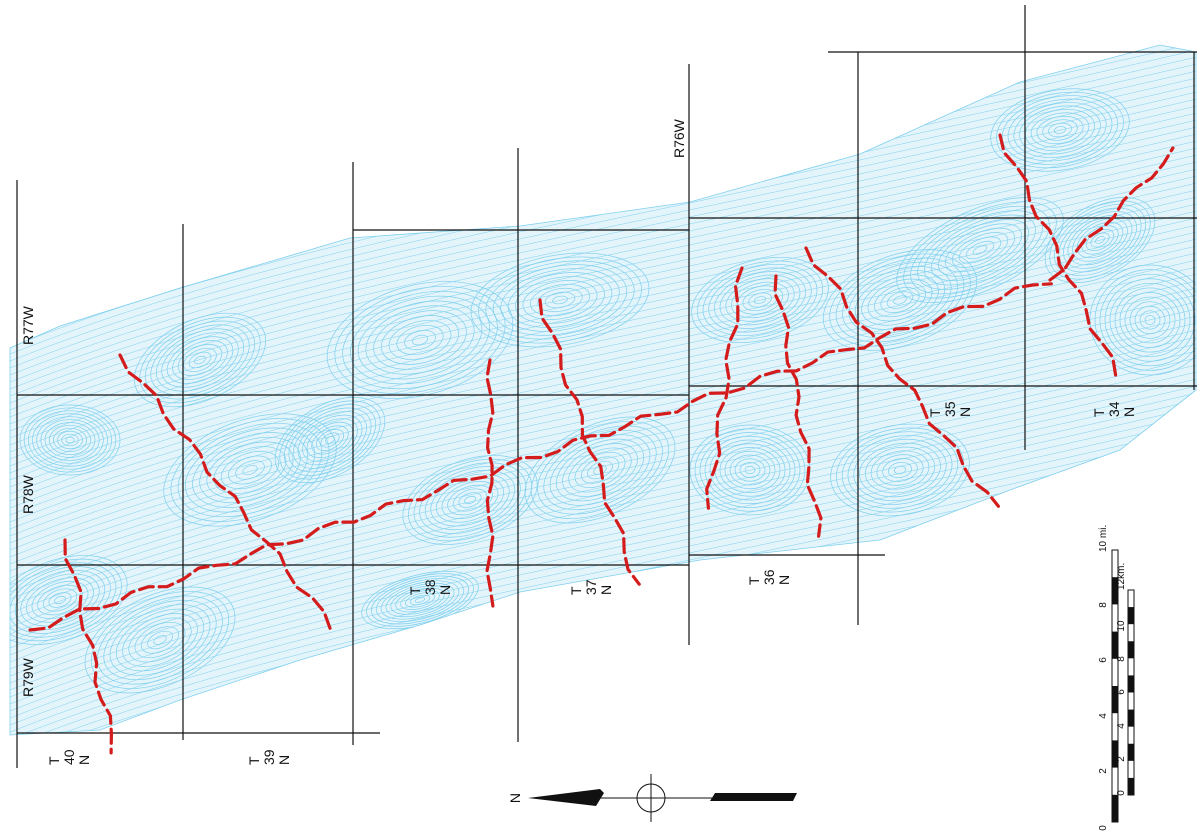 This screenshot has height=831, width=1201. What do you see at coordinates (1103, 828) in the screenshot?
I see `scale-mile-tick-0: 0` at bounding box center [1103, 828].